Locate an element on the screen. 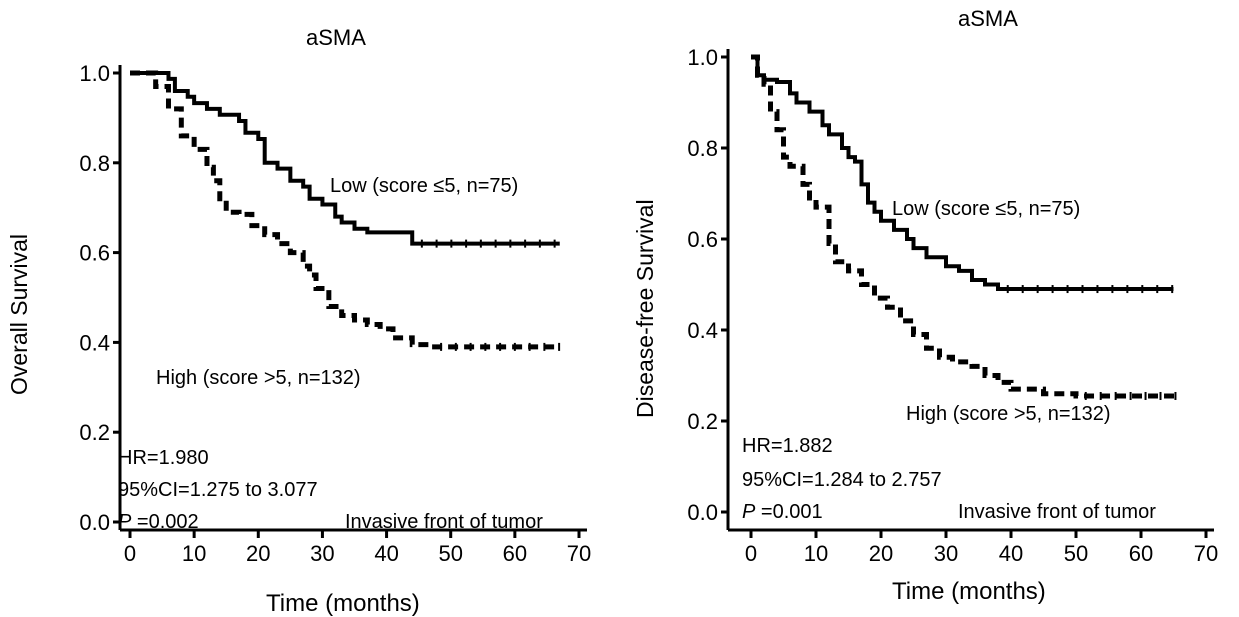 The image size is (1239, 617). p-value-number: =0.001 is located at coordinates (789, 512).